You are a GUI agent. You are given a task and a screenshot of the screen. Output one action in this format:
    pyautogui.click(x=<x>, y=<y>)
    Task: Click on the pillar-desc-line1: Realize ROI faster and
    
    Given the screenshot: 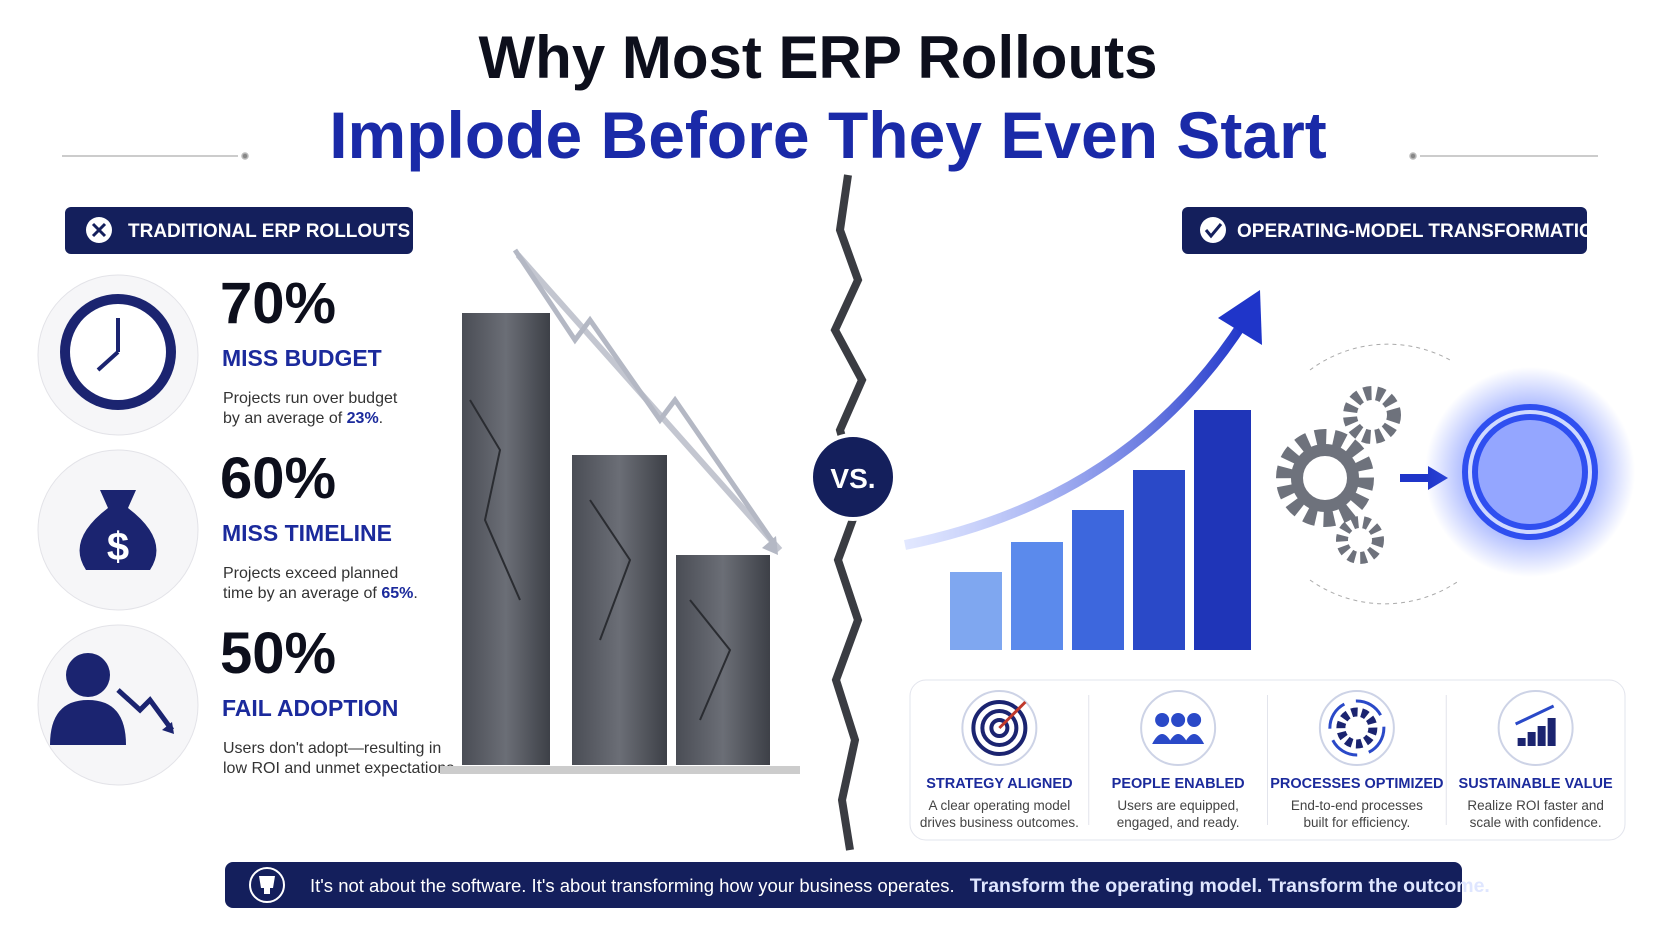 What is the action you would take?
    pyautogui.click(x=1535, y=805)
    